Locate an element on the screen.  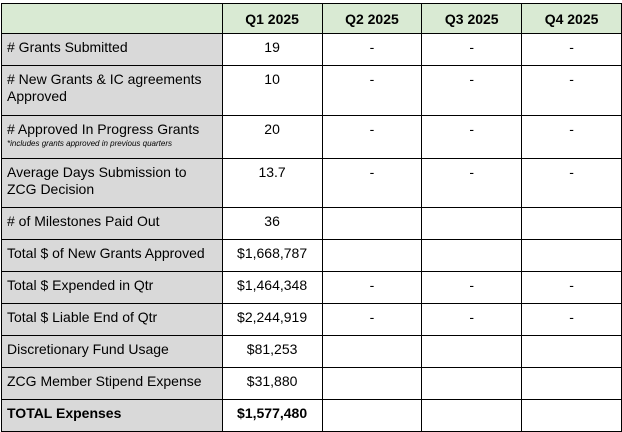
cell-q1: 20 is located at coordinates (272, 137).